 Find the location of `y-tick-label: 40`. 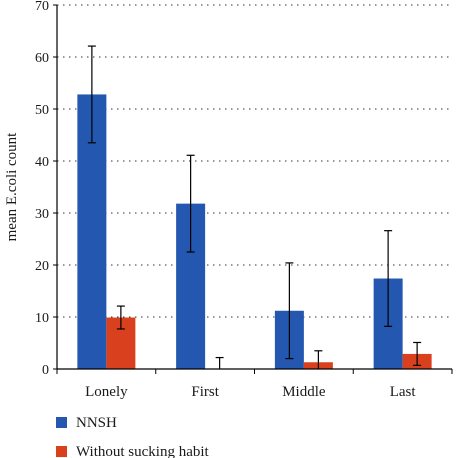

y-tick-label: 40 is located at coordinates (42, 162).